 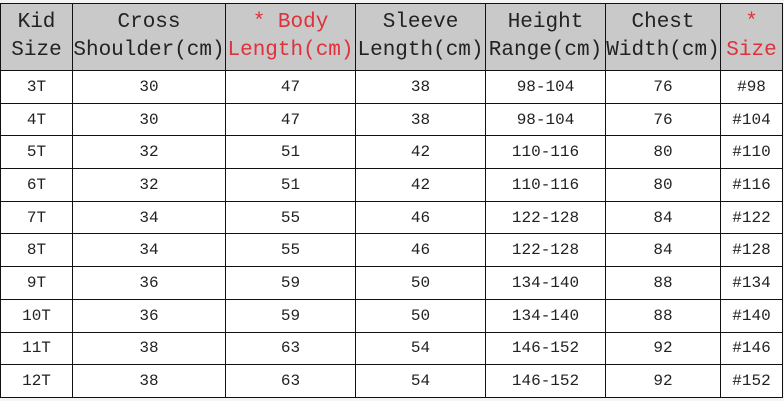 I want to click on column-header: * Body Length(cm), so click(x=290, y=37).